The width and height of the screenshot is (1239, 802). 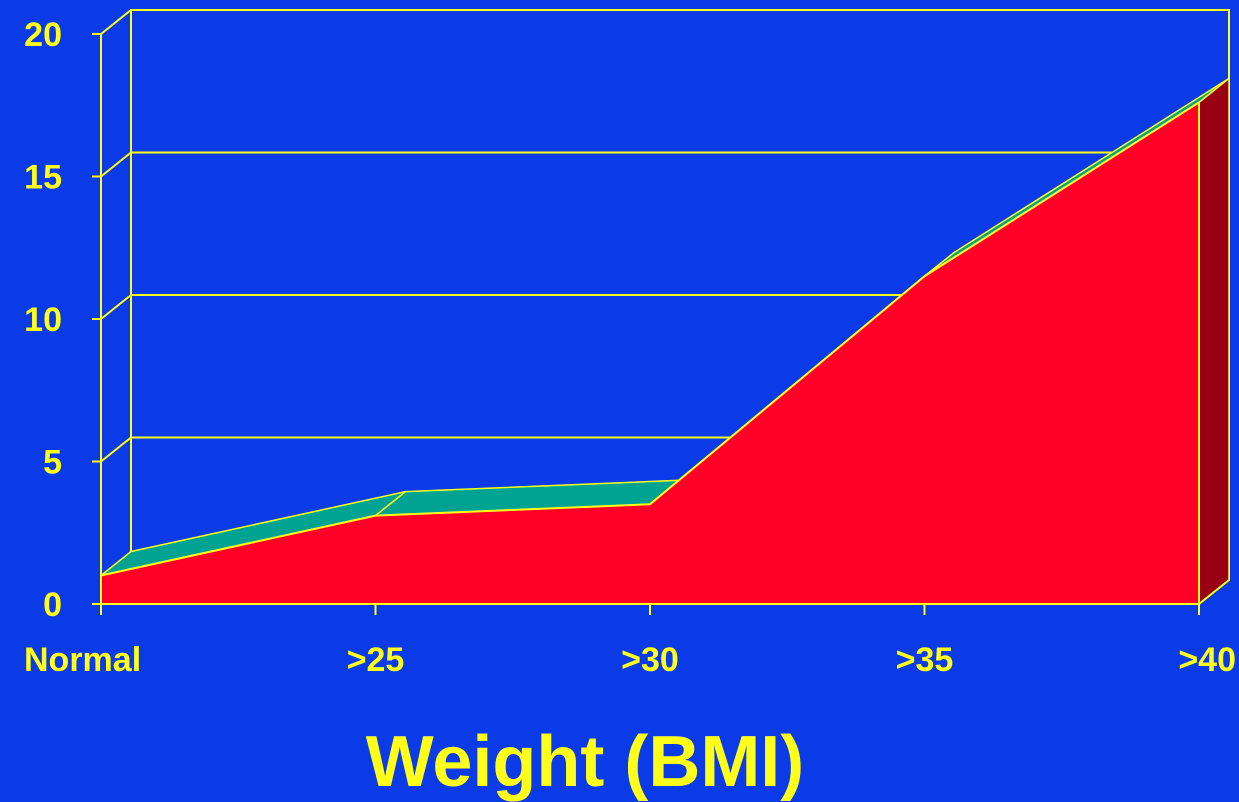 What do you see at coordinates (585, 762) in the screenshot?
I see `x-axis-label: Weight (BMI)` at bounding box center [585, 762].